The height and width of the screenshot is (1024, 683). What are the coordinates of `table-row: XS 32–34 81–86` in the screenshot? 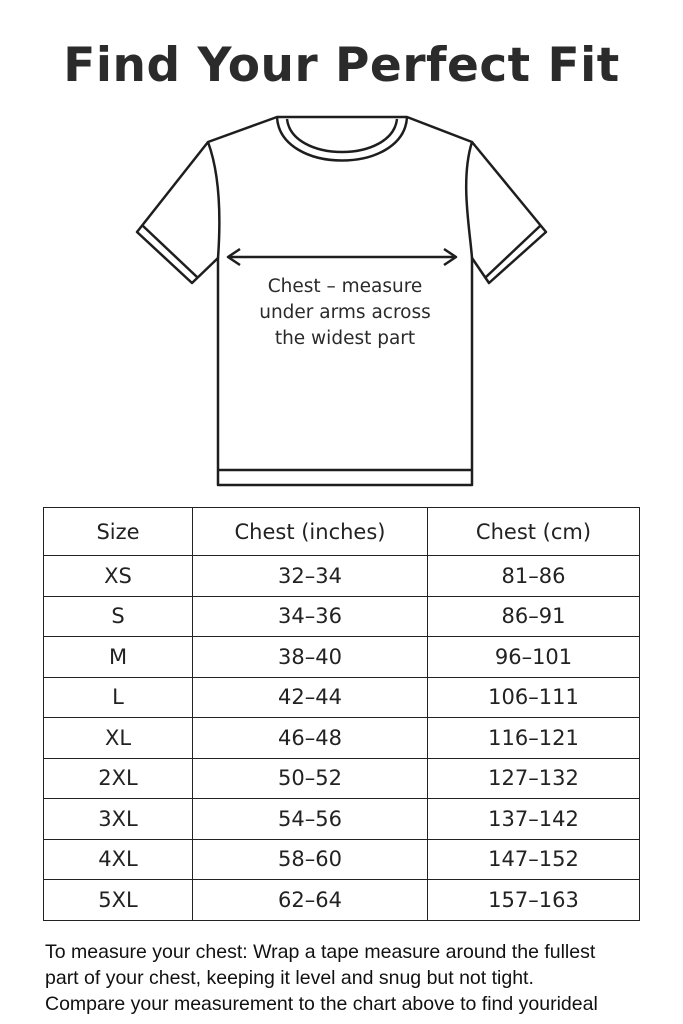 It's located at (341, 576).